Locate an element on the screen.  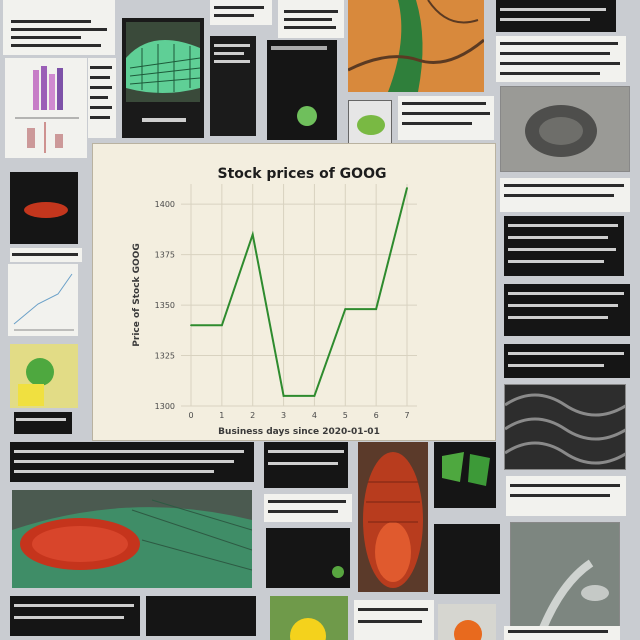
x-tick-label: 6 is located at coordinates (376, 415).